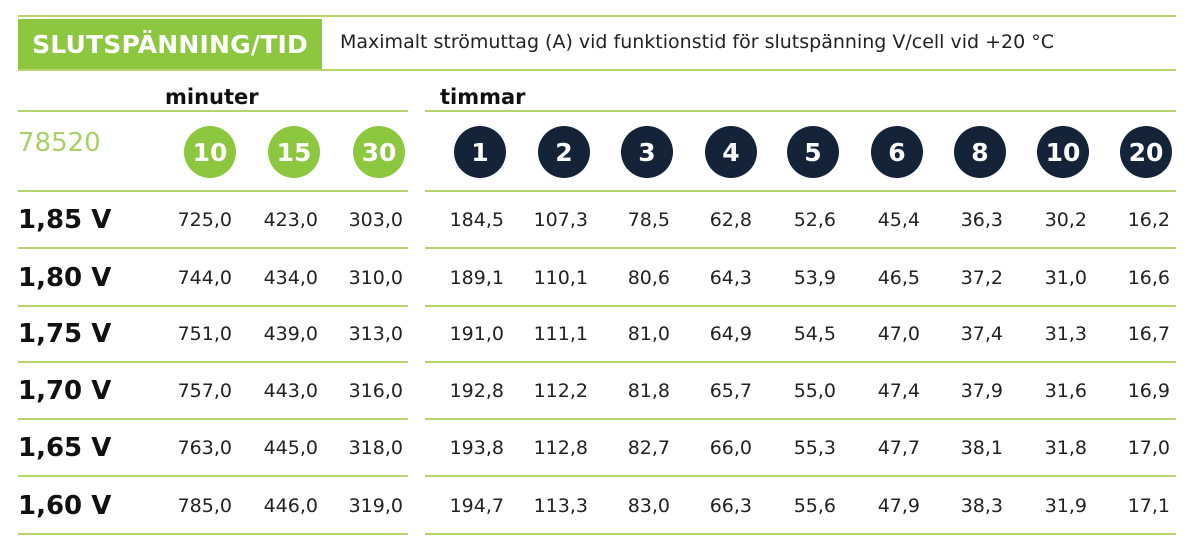  I want to click on table-cell: 189,1, so click(476, 278).